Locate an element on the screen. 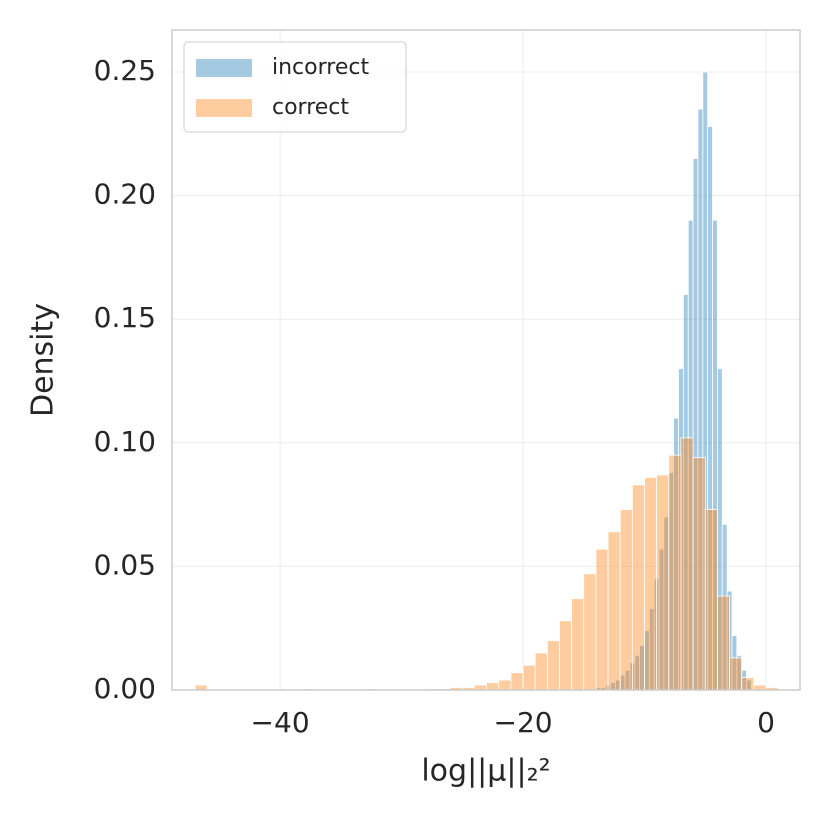  y-tick-label: 0.10 is located at coordinates (125, 441).